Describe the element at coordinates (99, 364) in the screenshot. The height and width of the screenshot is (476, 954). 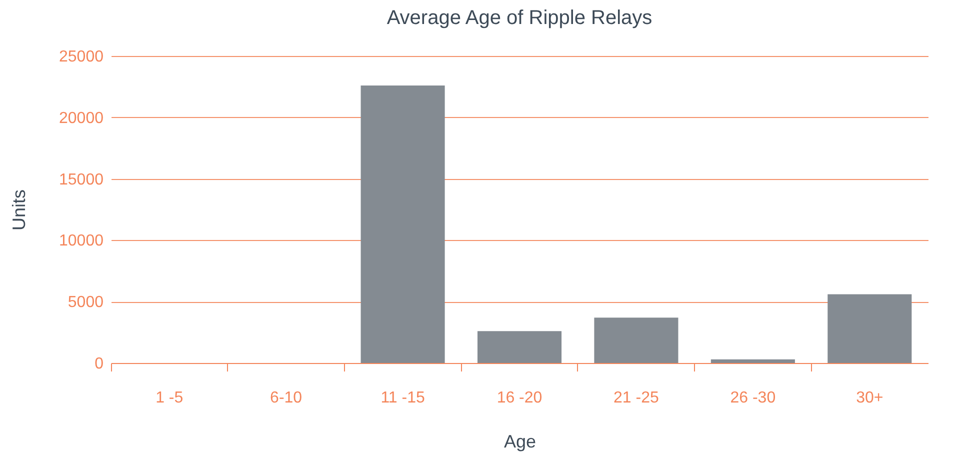
I see `y-tick-label: 0` at that location.